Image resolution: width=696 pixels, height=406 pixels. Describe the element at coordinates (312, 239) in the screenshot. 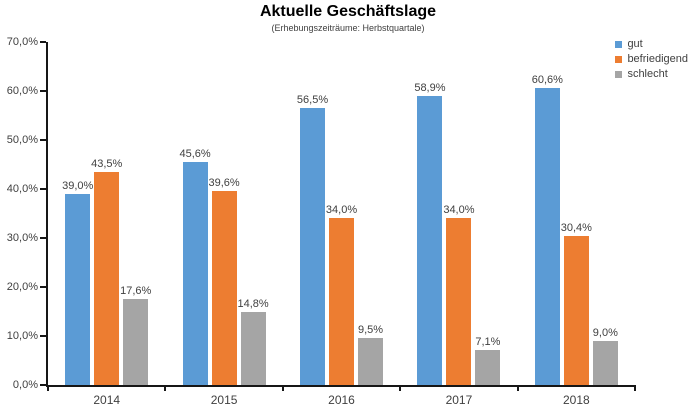

I see `bar-gut-2016: 56,5%` at that location.